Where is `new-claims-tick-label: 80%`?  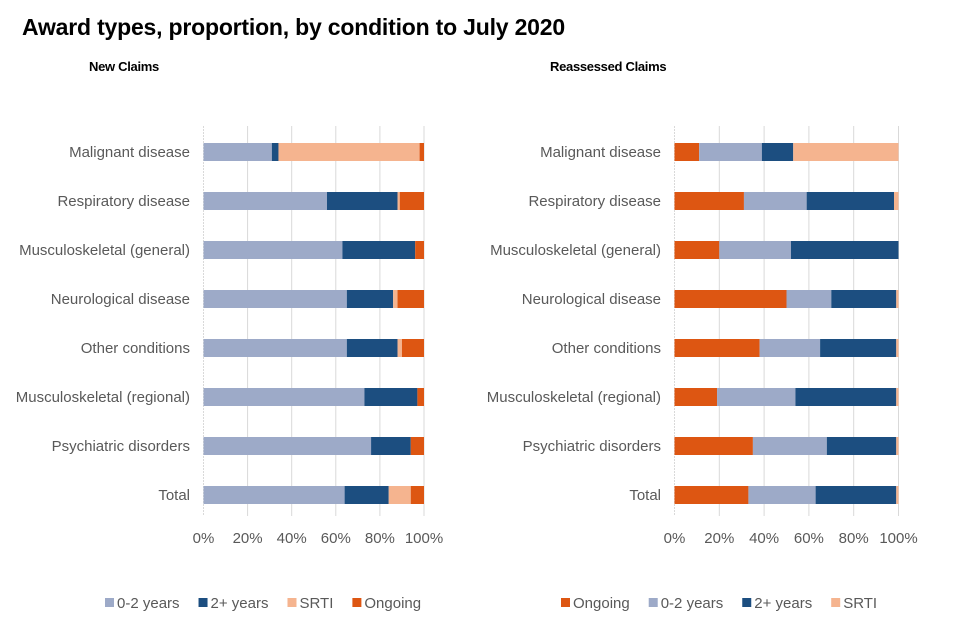 new-claims-tick-label: 80% is located at coordinates (380, 538).